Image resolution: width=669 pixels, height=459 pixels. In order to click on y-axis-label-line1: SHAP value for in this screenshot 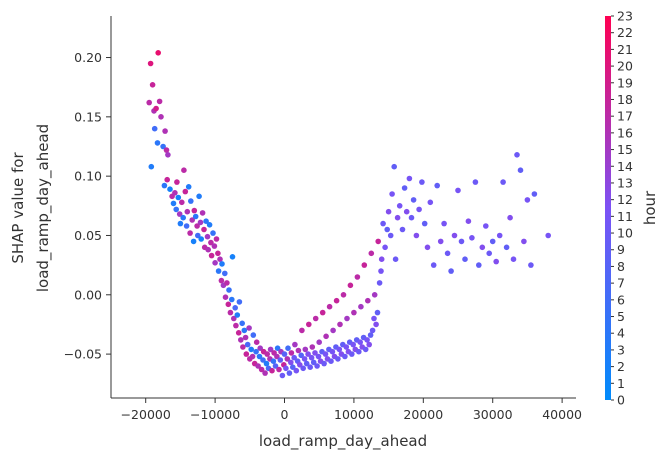, I will do `click(18, 208)`.